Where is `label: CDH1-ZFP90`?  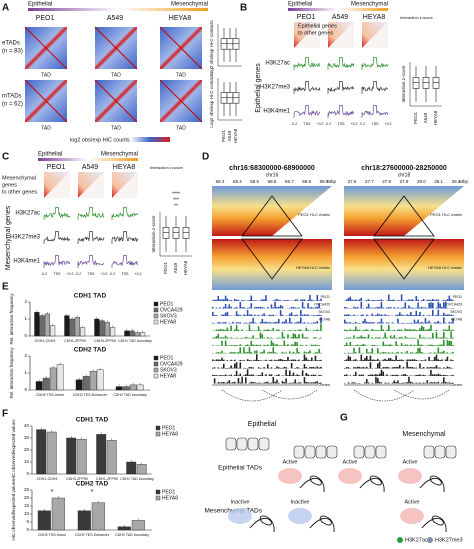
label: CDH1-ZFP90 is located at coordinates (107, 479).